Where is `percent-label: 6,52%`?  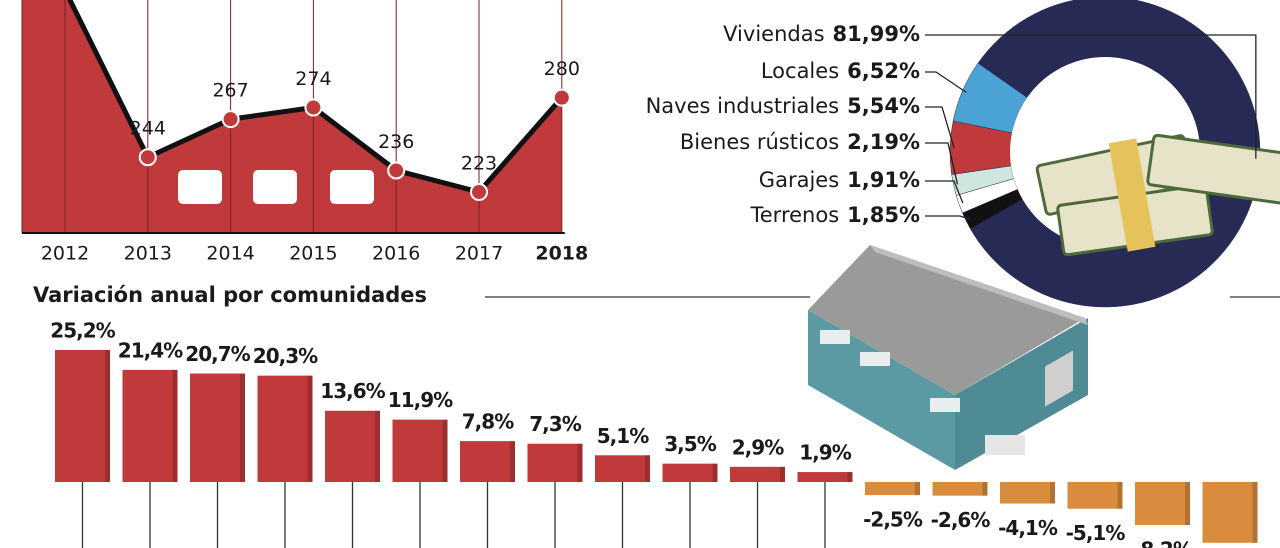 percent-label: 6,52% is located at coordinates (883, 71).